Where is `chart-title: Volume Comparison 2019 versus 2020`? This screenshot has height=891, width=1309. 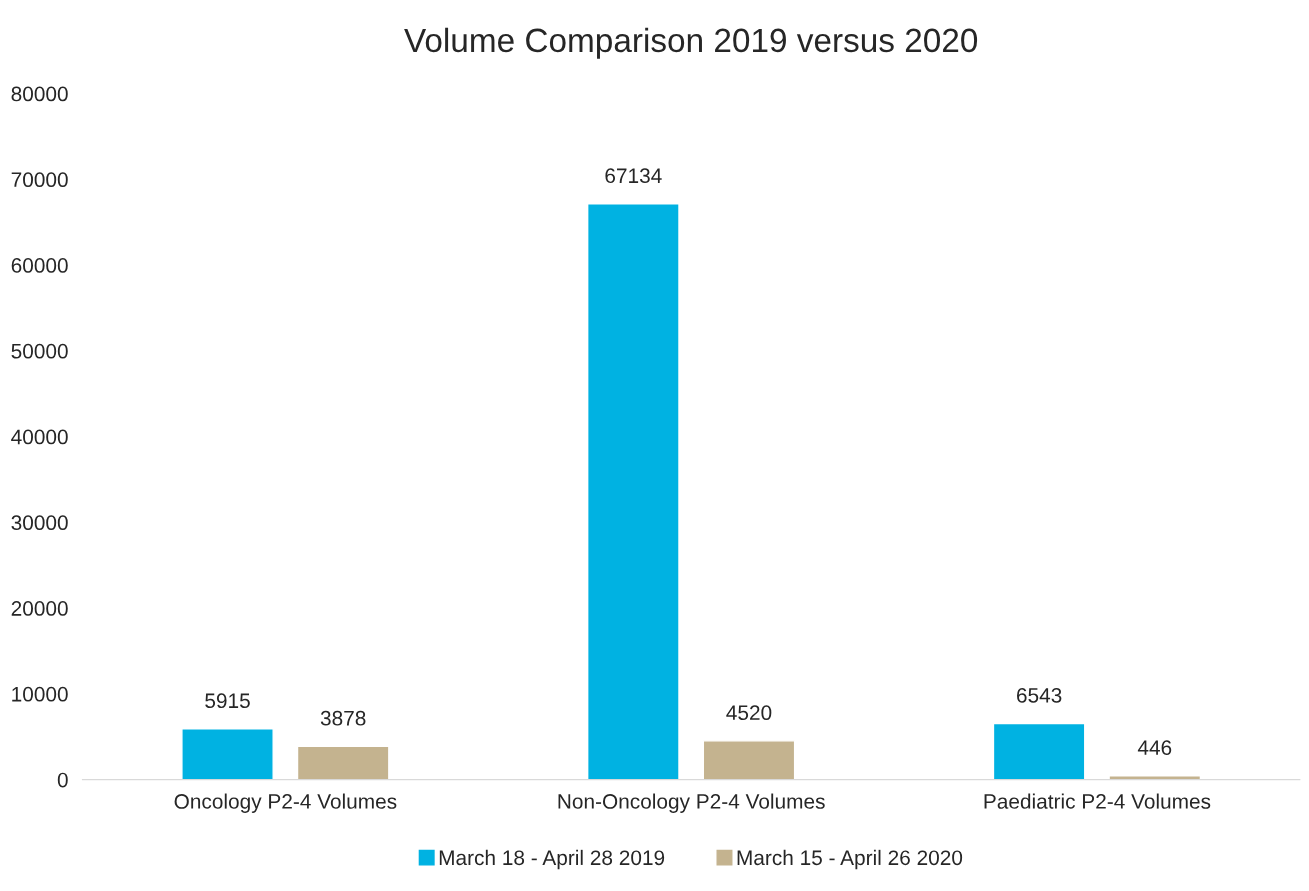
chart-title: Volume Comparison 2019 versus 2020 is located at coordinates (691, 43).